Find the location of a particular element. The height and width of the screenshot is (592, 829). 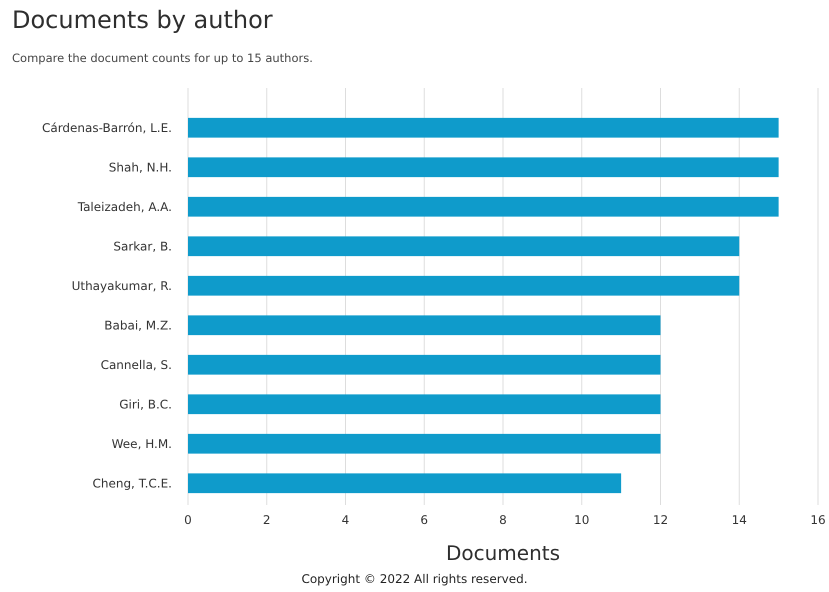

y-tick-label: Uthayakumar, R. is located at coordinates (122, 285).